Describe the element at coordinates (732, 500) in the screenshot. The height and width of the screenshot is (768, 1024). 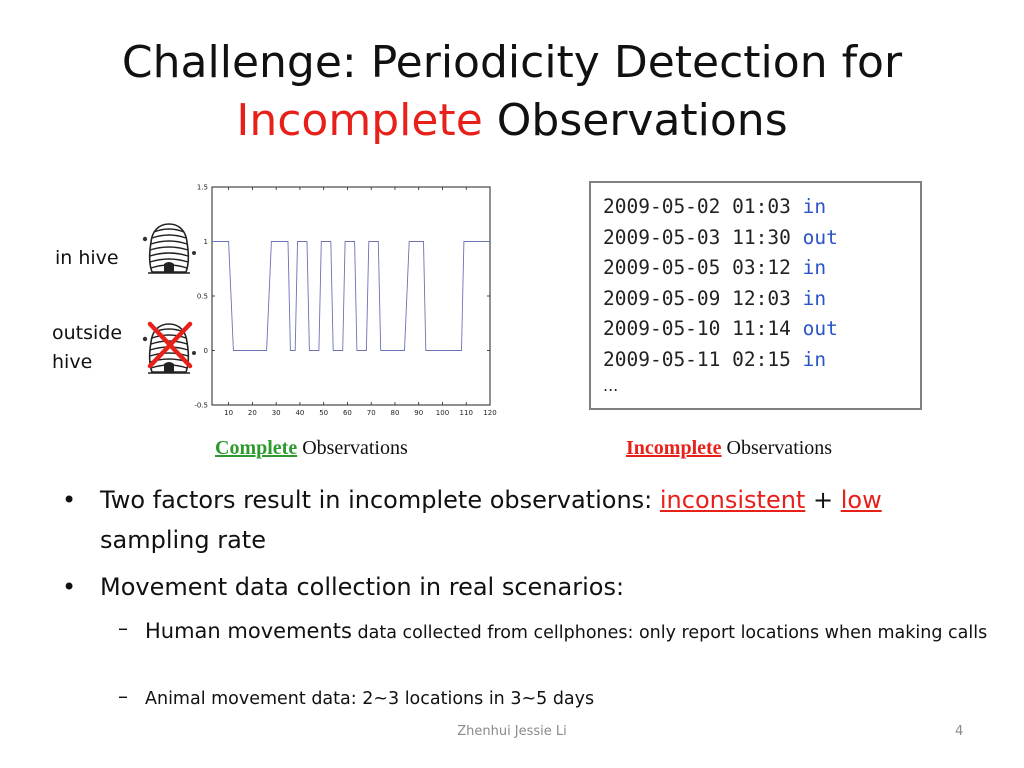
I see `bullet-1-inconsistent: inconsistent` at that location.